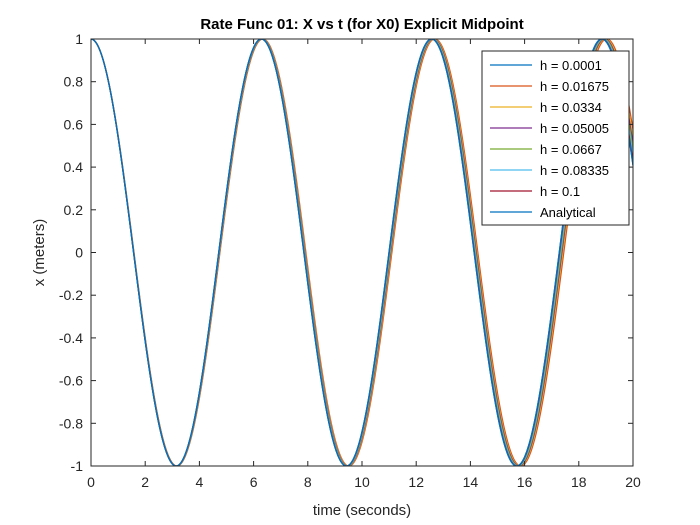 This screenshot has height=525, width=700. I want to click on x-axis-label: time (seconds), so click(362, 510).